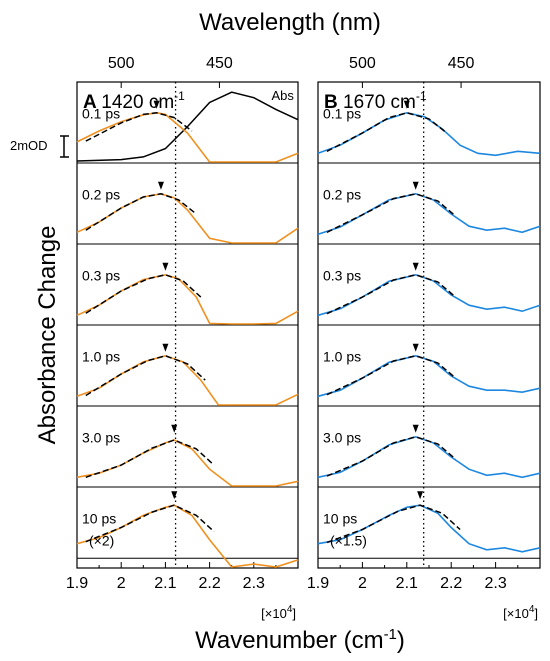  I want to click on panel-a-trace-label: 10 ps, so click(99, 518).